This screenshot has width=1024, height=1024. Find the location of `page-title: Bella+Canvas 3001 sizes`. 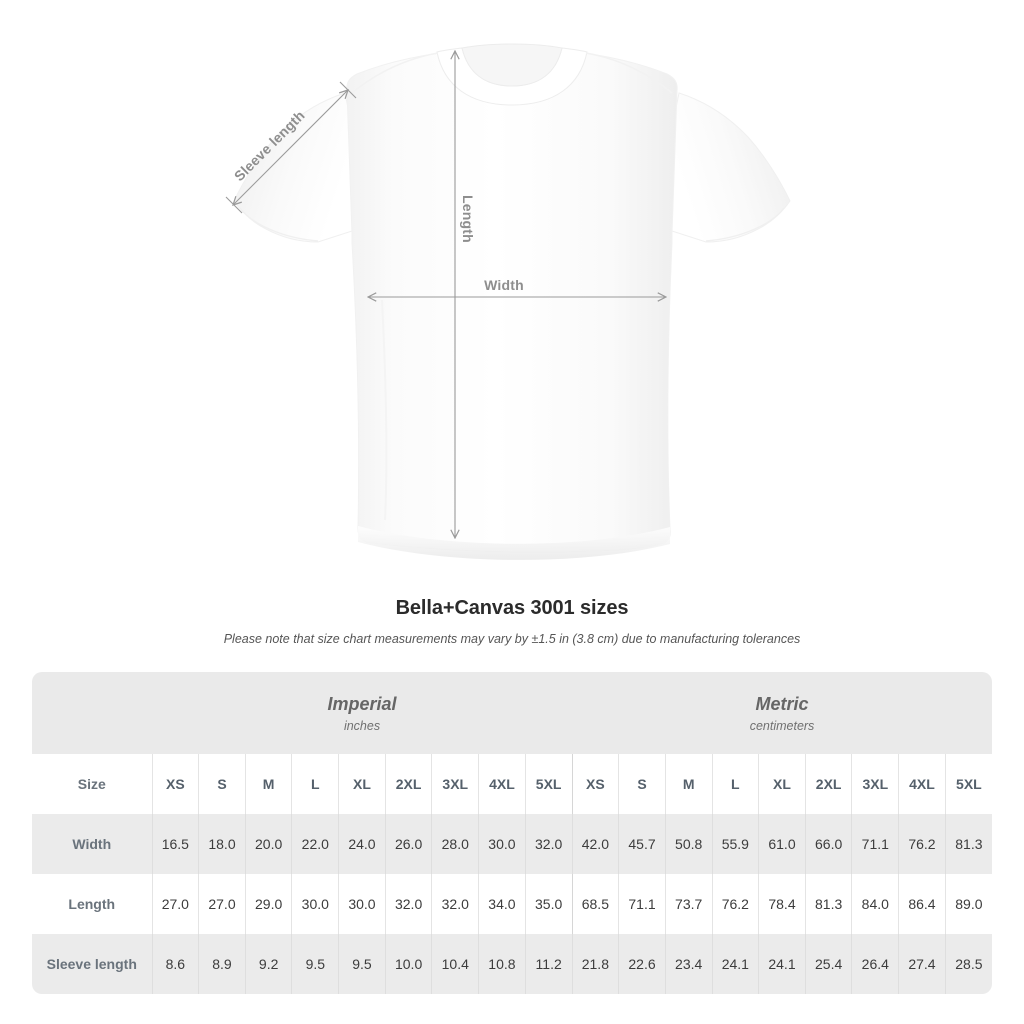

page-title: Bella+Canvas 3001 sizes is located at coordinates (512, 608).